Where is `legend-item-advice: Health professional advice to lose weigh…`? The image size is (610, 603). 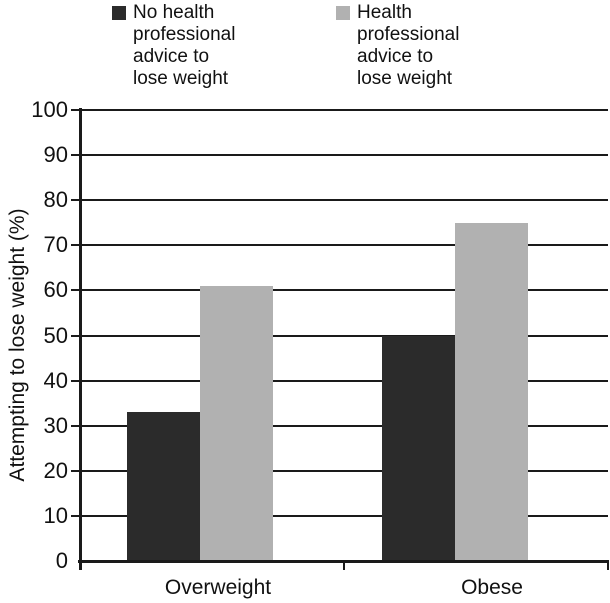
legend-item-advice: Health professional advice to lose weigh… is located at coordinates (397, 46).